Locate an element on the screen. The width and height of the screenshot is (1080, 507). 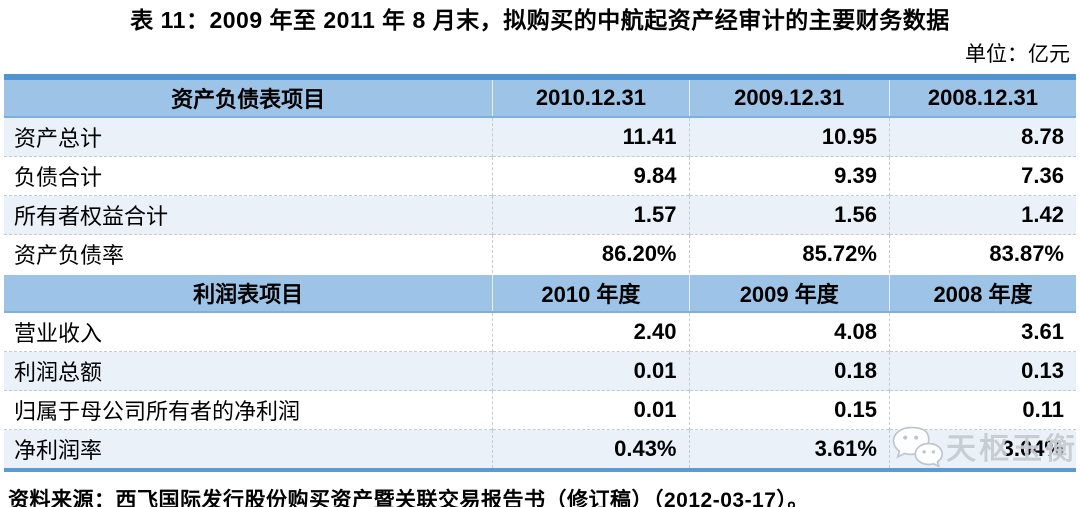
wechat-icon is located at coordinates (917, 446).